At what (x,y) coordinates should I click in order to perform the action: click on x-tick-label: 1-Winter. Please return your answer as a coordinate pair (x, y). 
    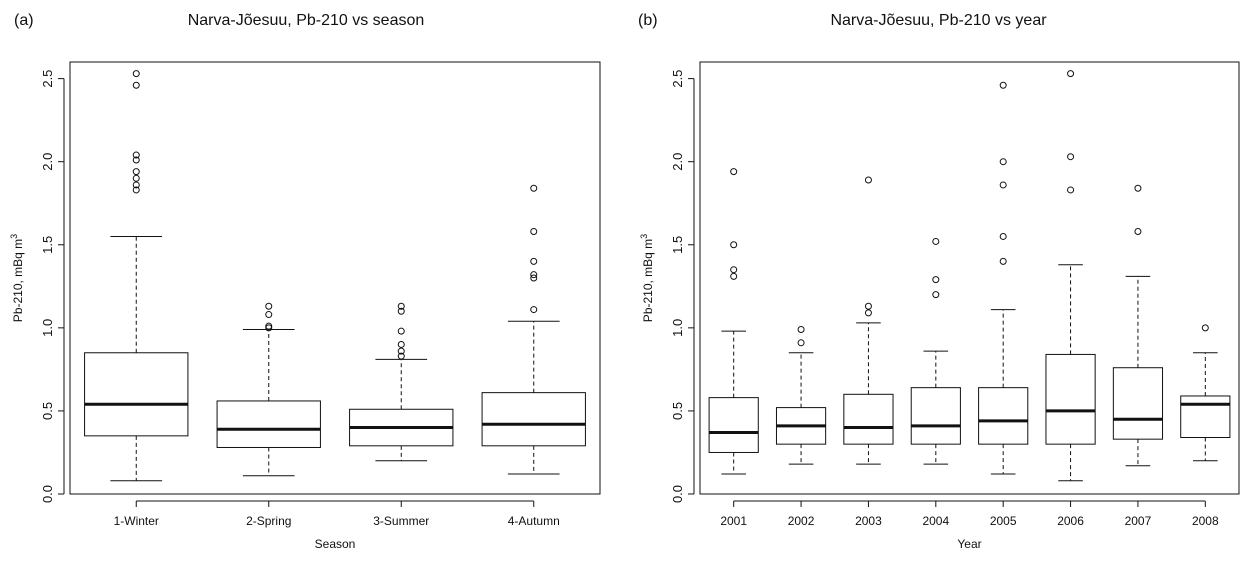
    Looking at the image, I should click on (136, 521).